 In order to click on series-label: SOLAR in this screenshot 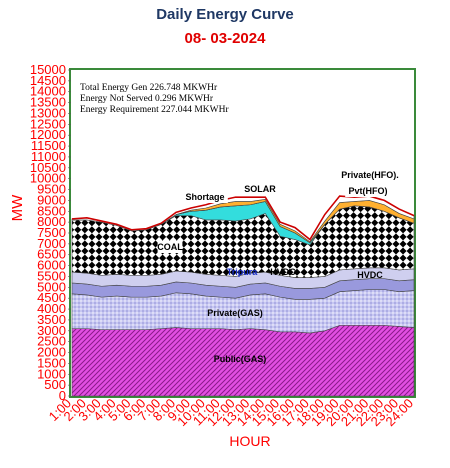, I will do `click(260, 189)`.